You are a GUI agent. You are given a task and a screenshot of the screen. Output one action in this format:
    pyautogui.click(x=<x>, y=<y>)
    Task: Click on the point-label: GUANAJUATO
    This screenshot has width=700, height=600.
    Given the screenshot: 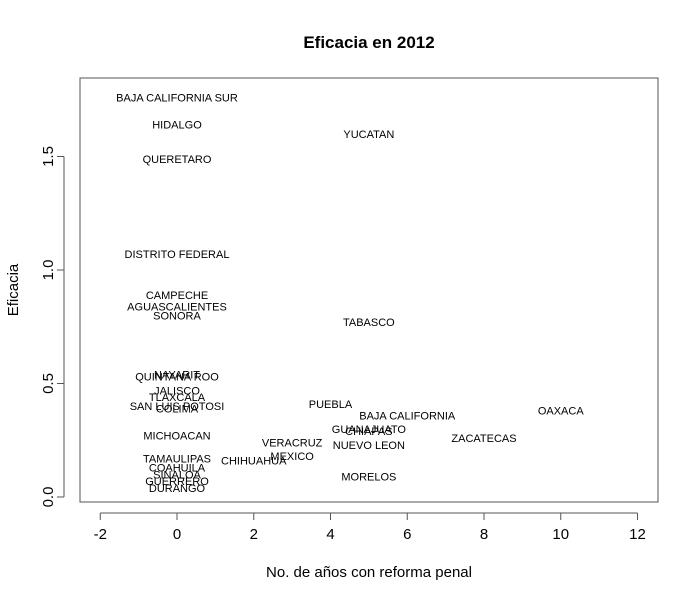 What is the action you would take?
    pyautogui.click(x=369, y=430)
    